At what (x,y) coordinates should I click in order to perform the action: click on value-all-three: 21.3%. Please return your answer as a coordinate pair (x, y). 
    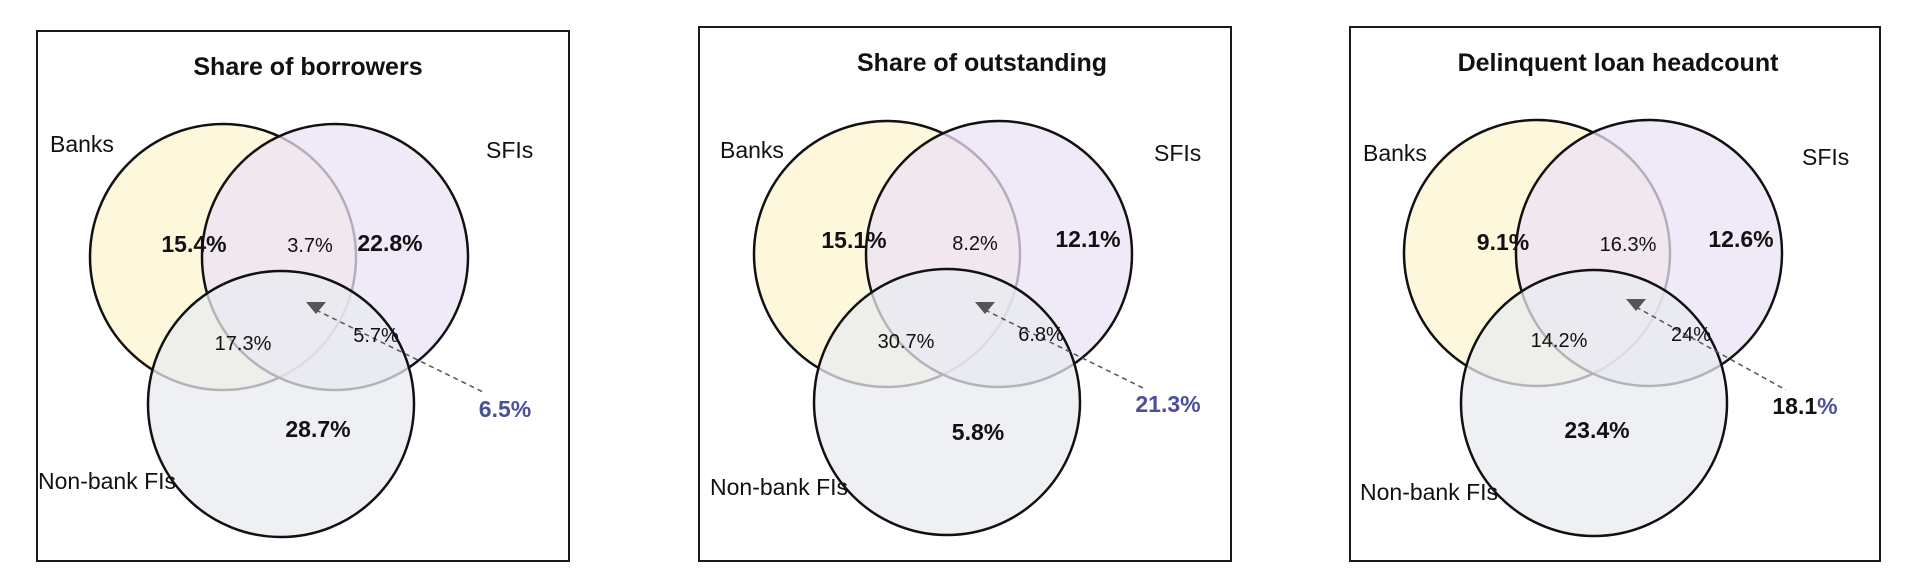
    Looking at the image, I should click on (1167, 404).